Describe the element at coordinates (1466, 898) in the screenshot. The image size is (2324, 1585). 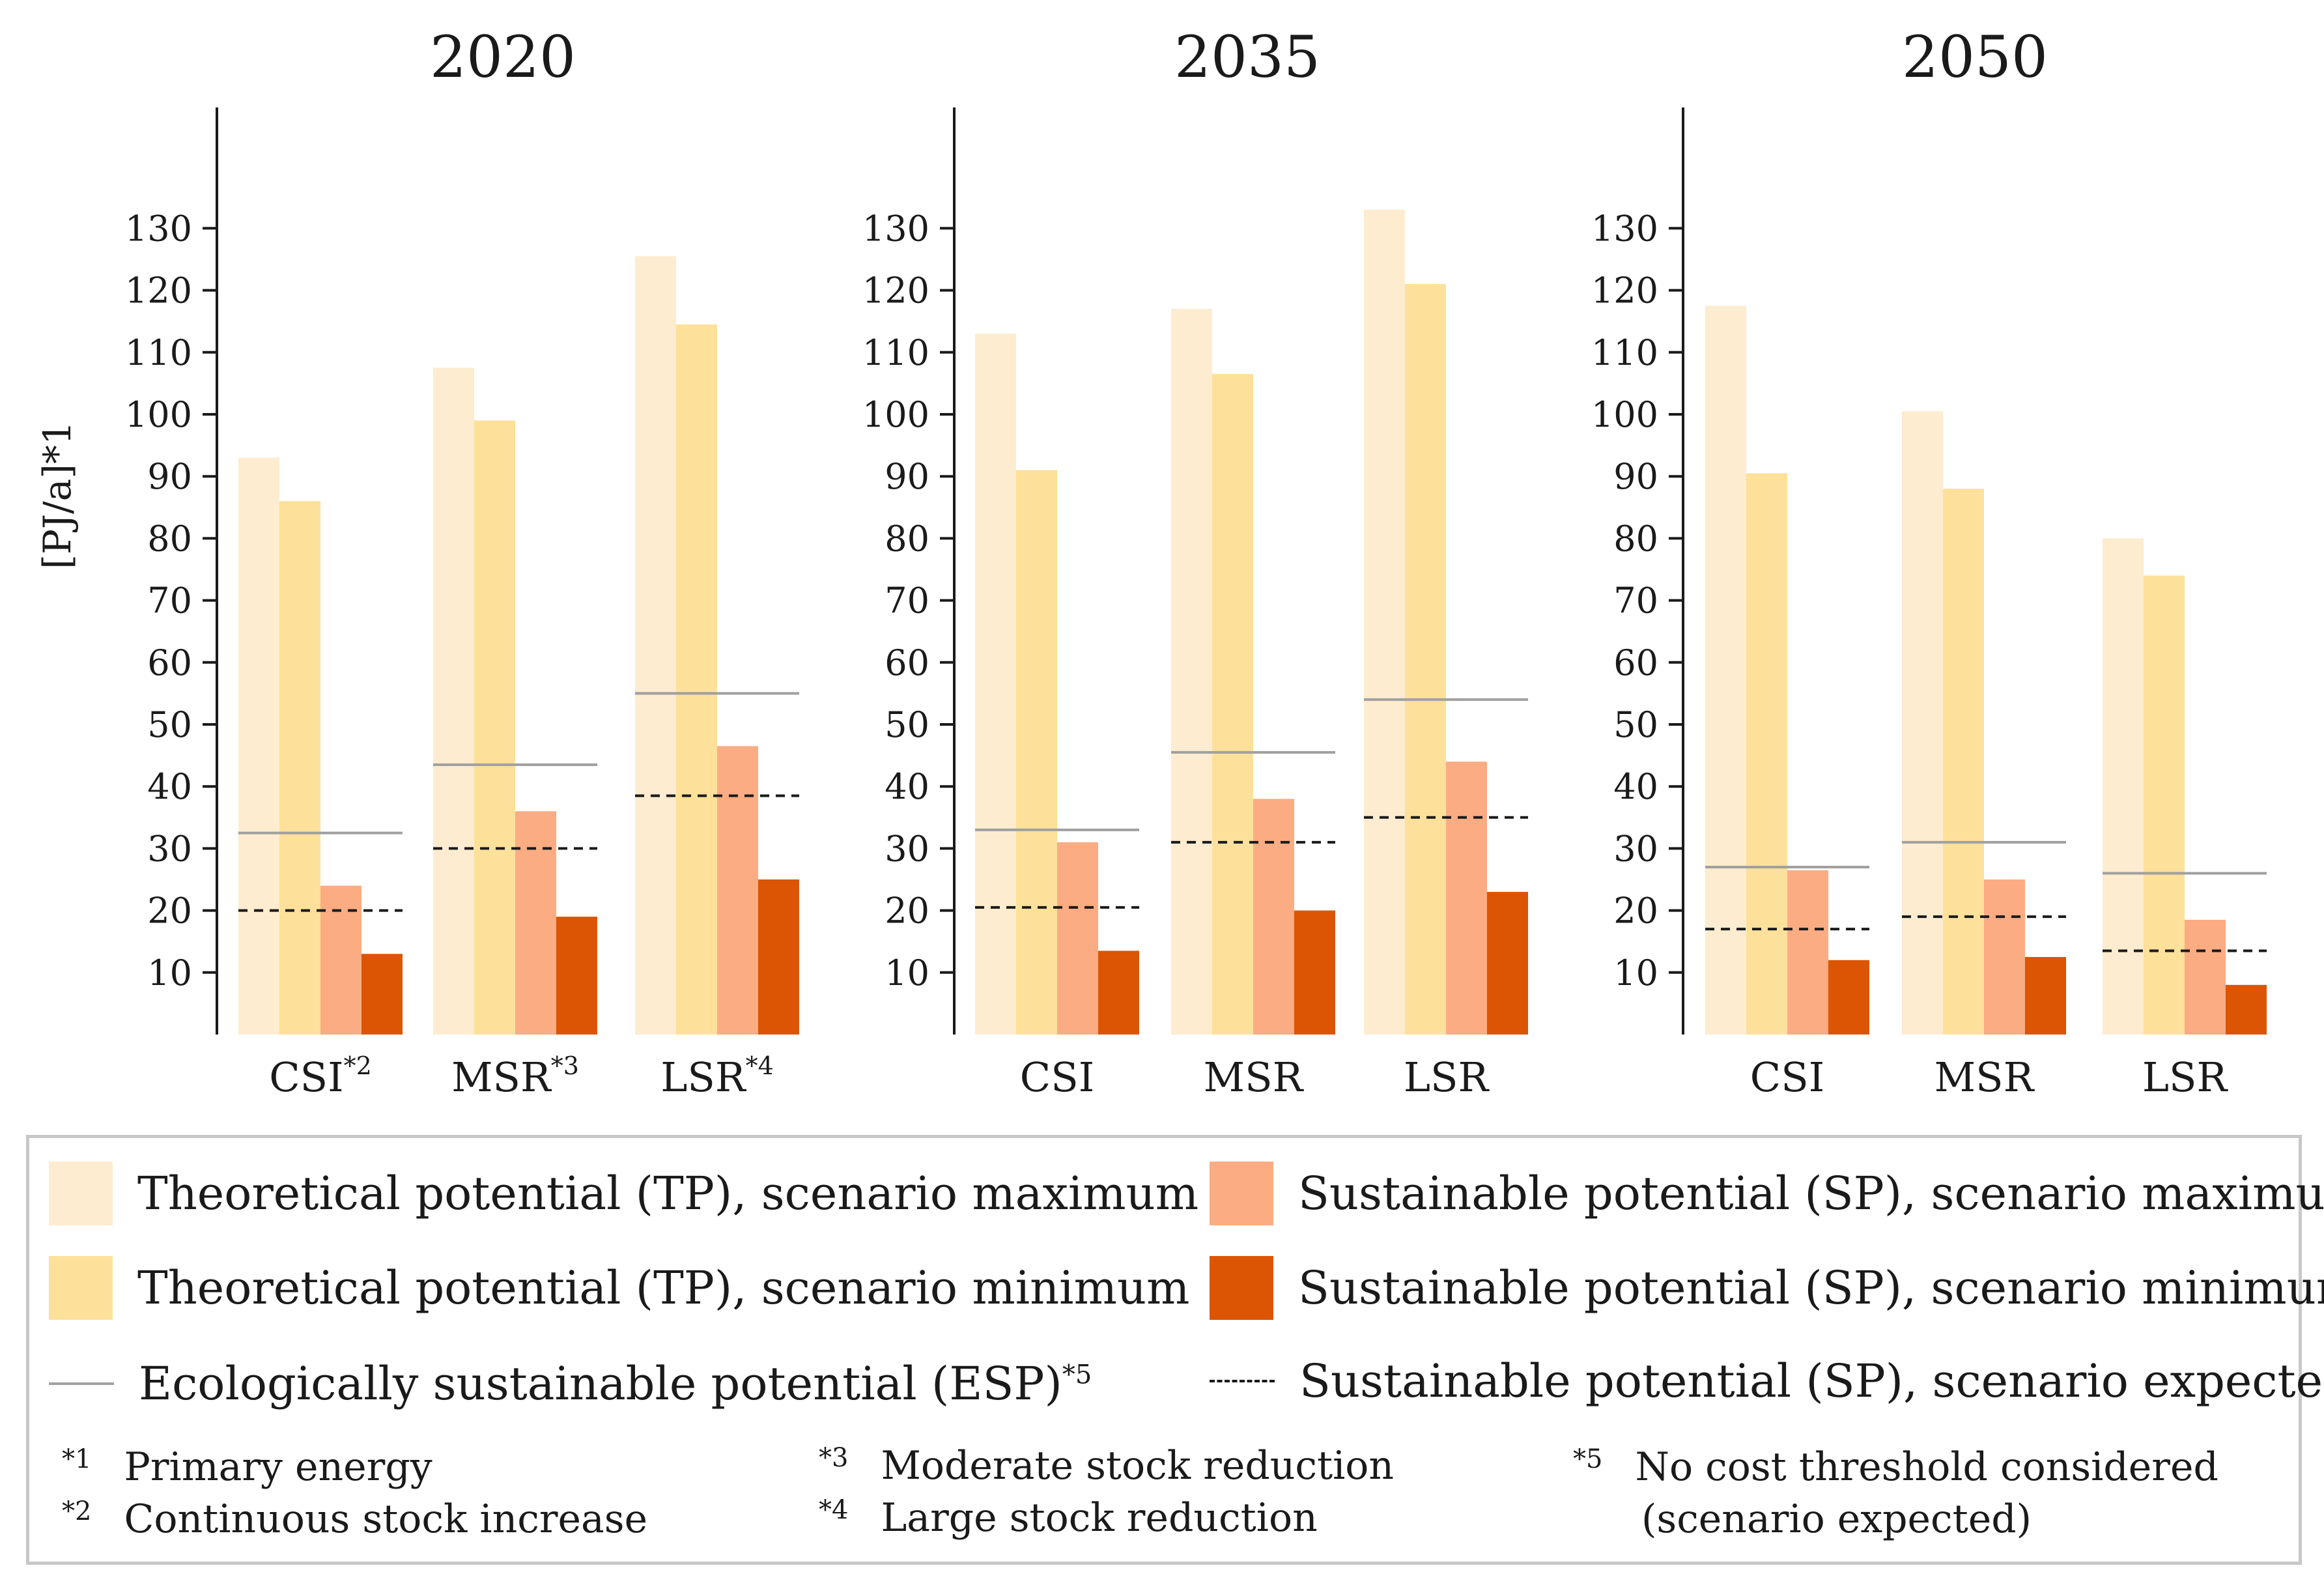
I see `bar-2035-lsr-sp-max` at that location.